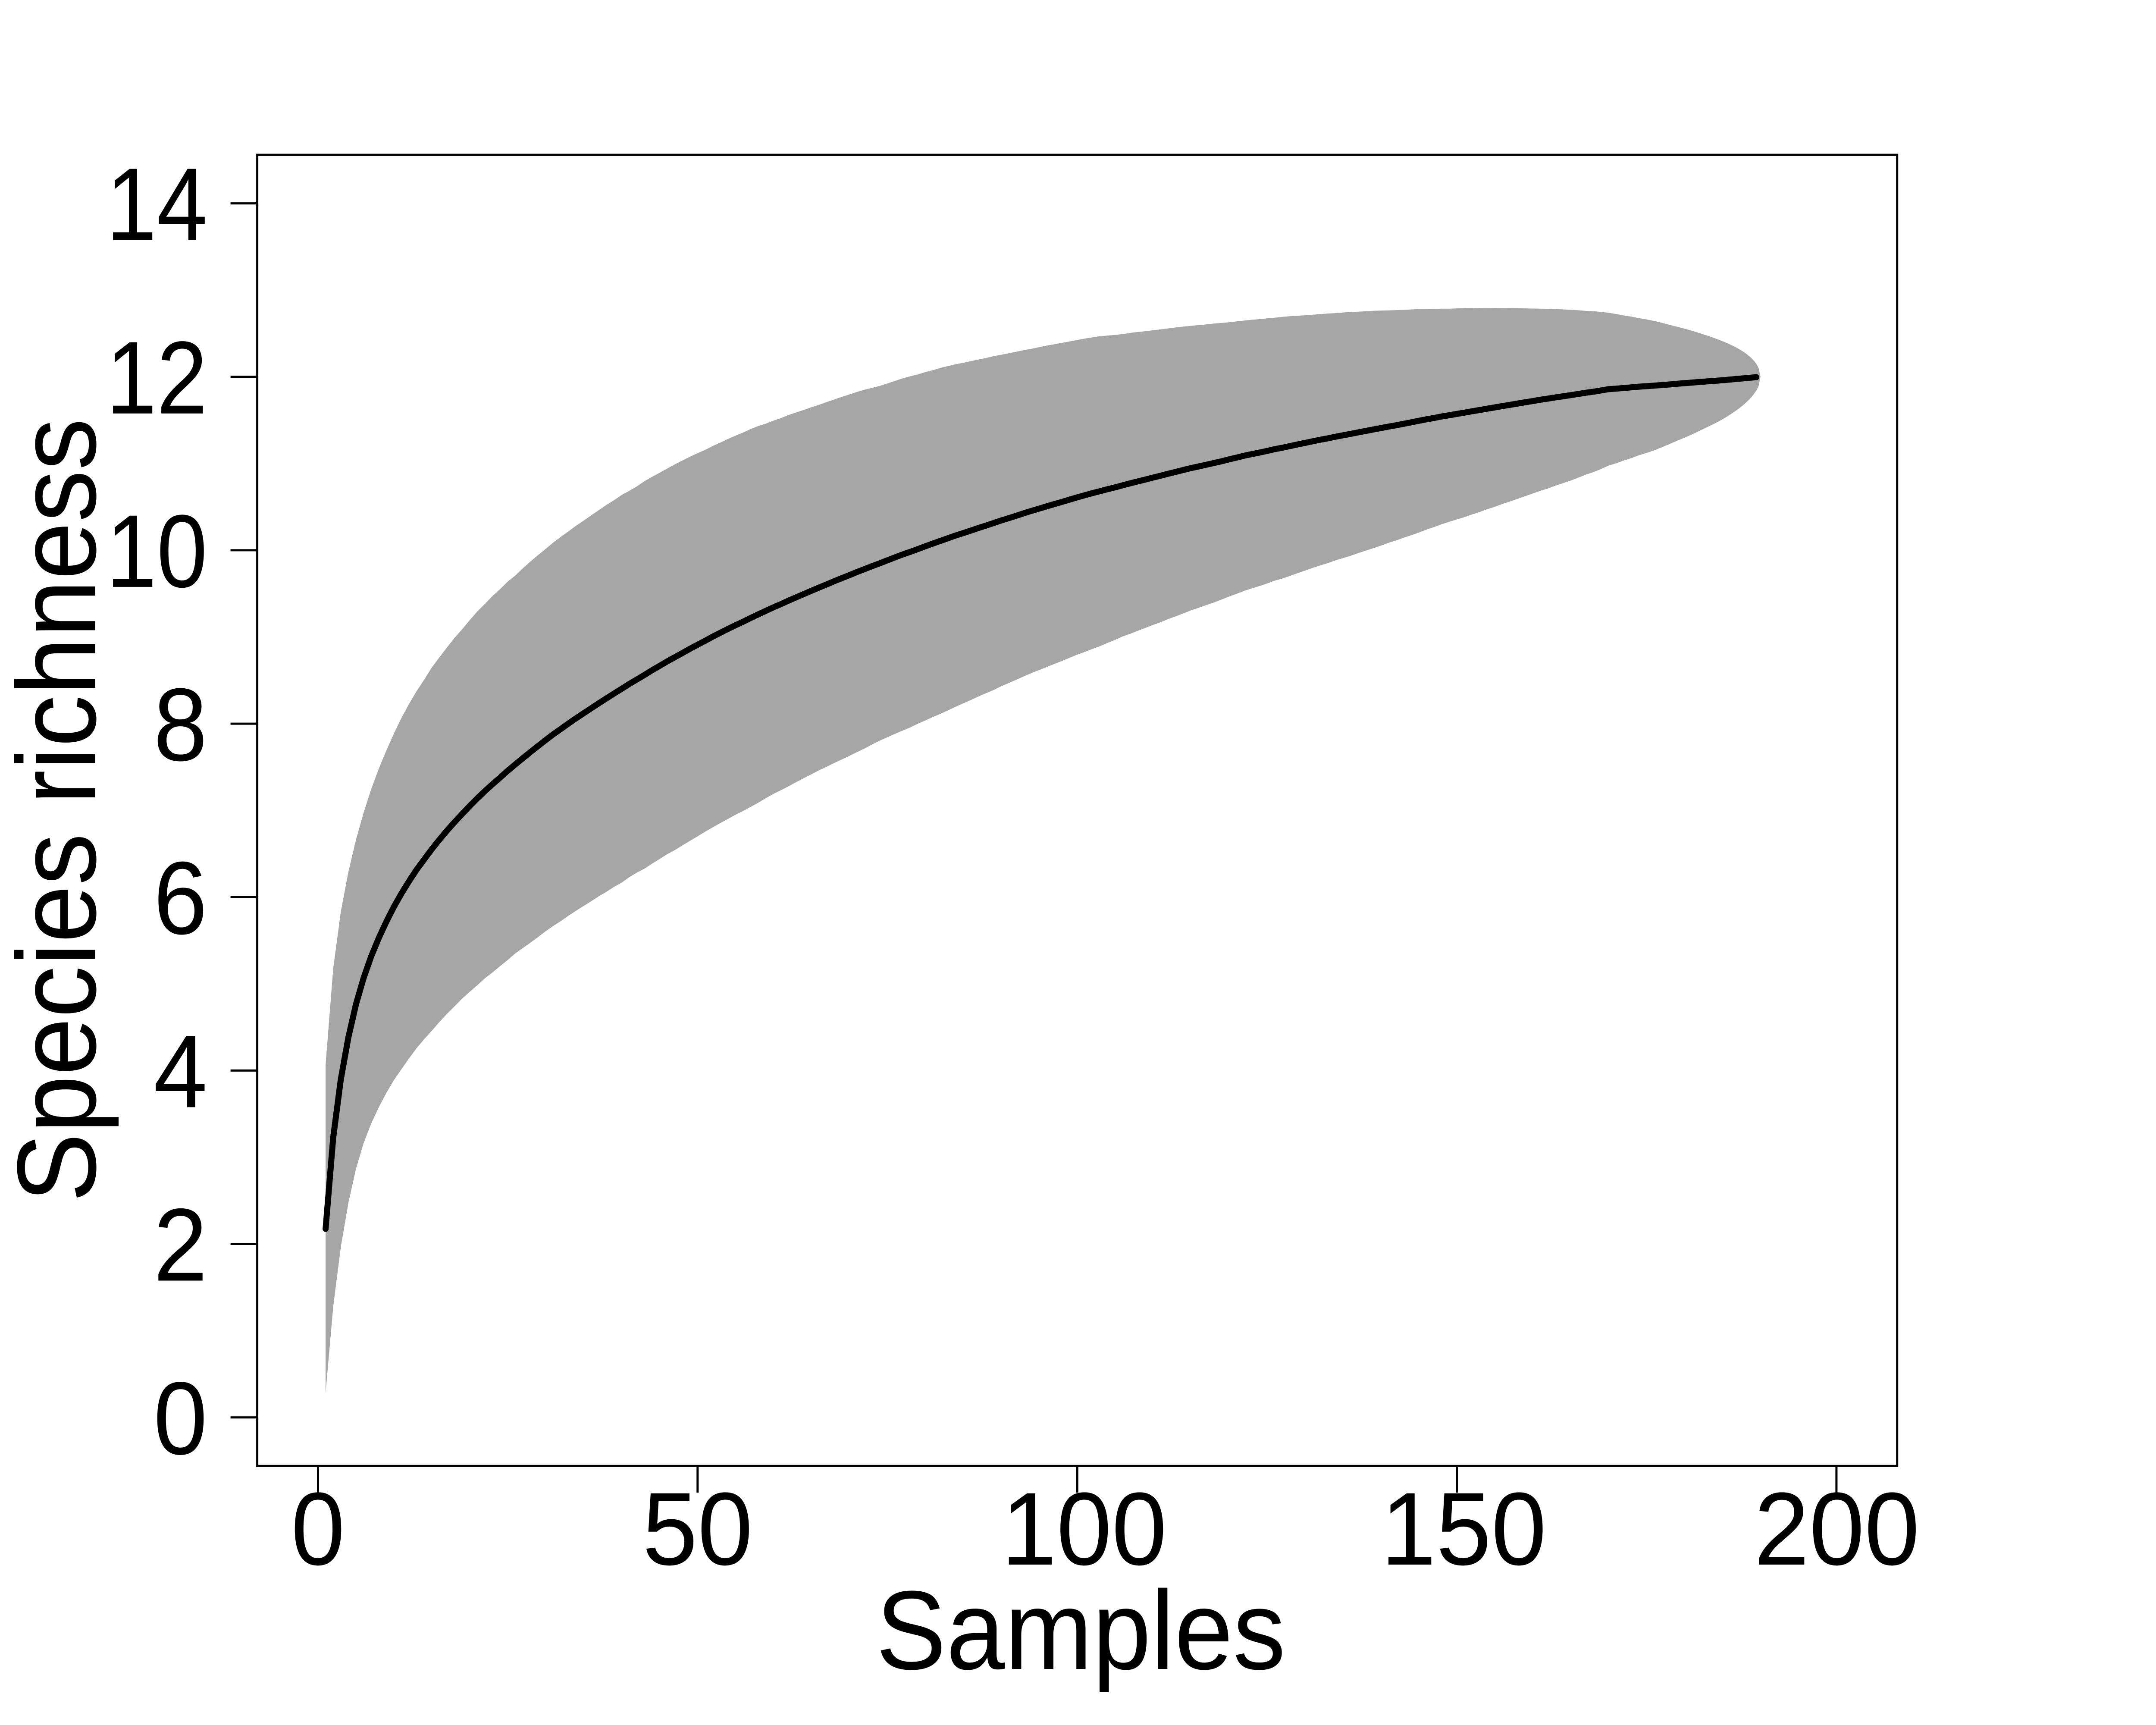 The image size is (2156, 1725). Describe the element at coordinates (1837, 1529) in the screenshot. I see `svg-text: 200` at that location.